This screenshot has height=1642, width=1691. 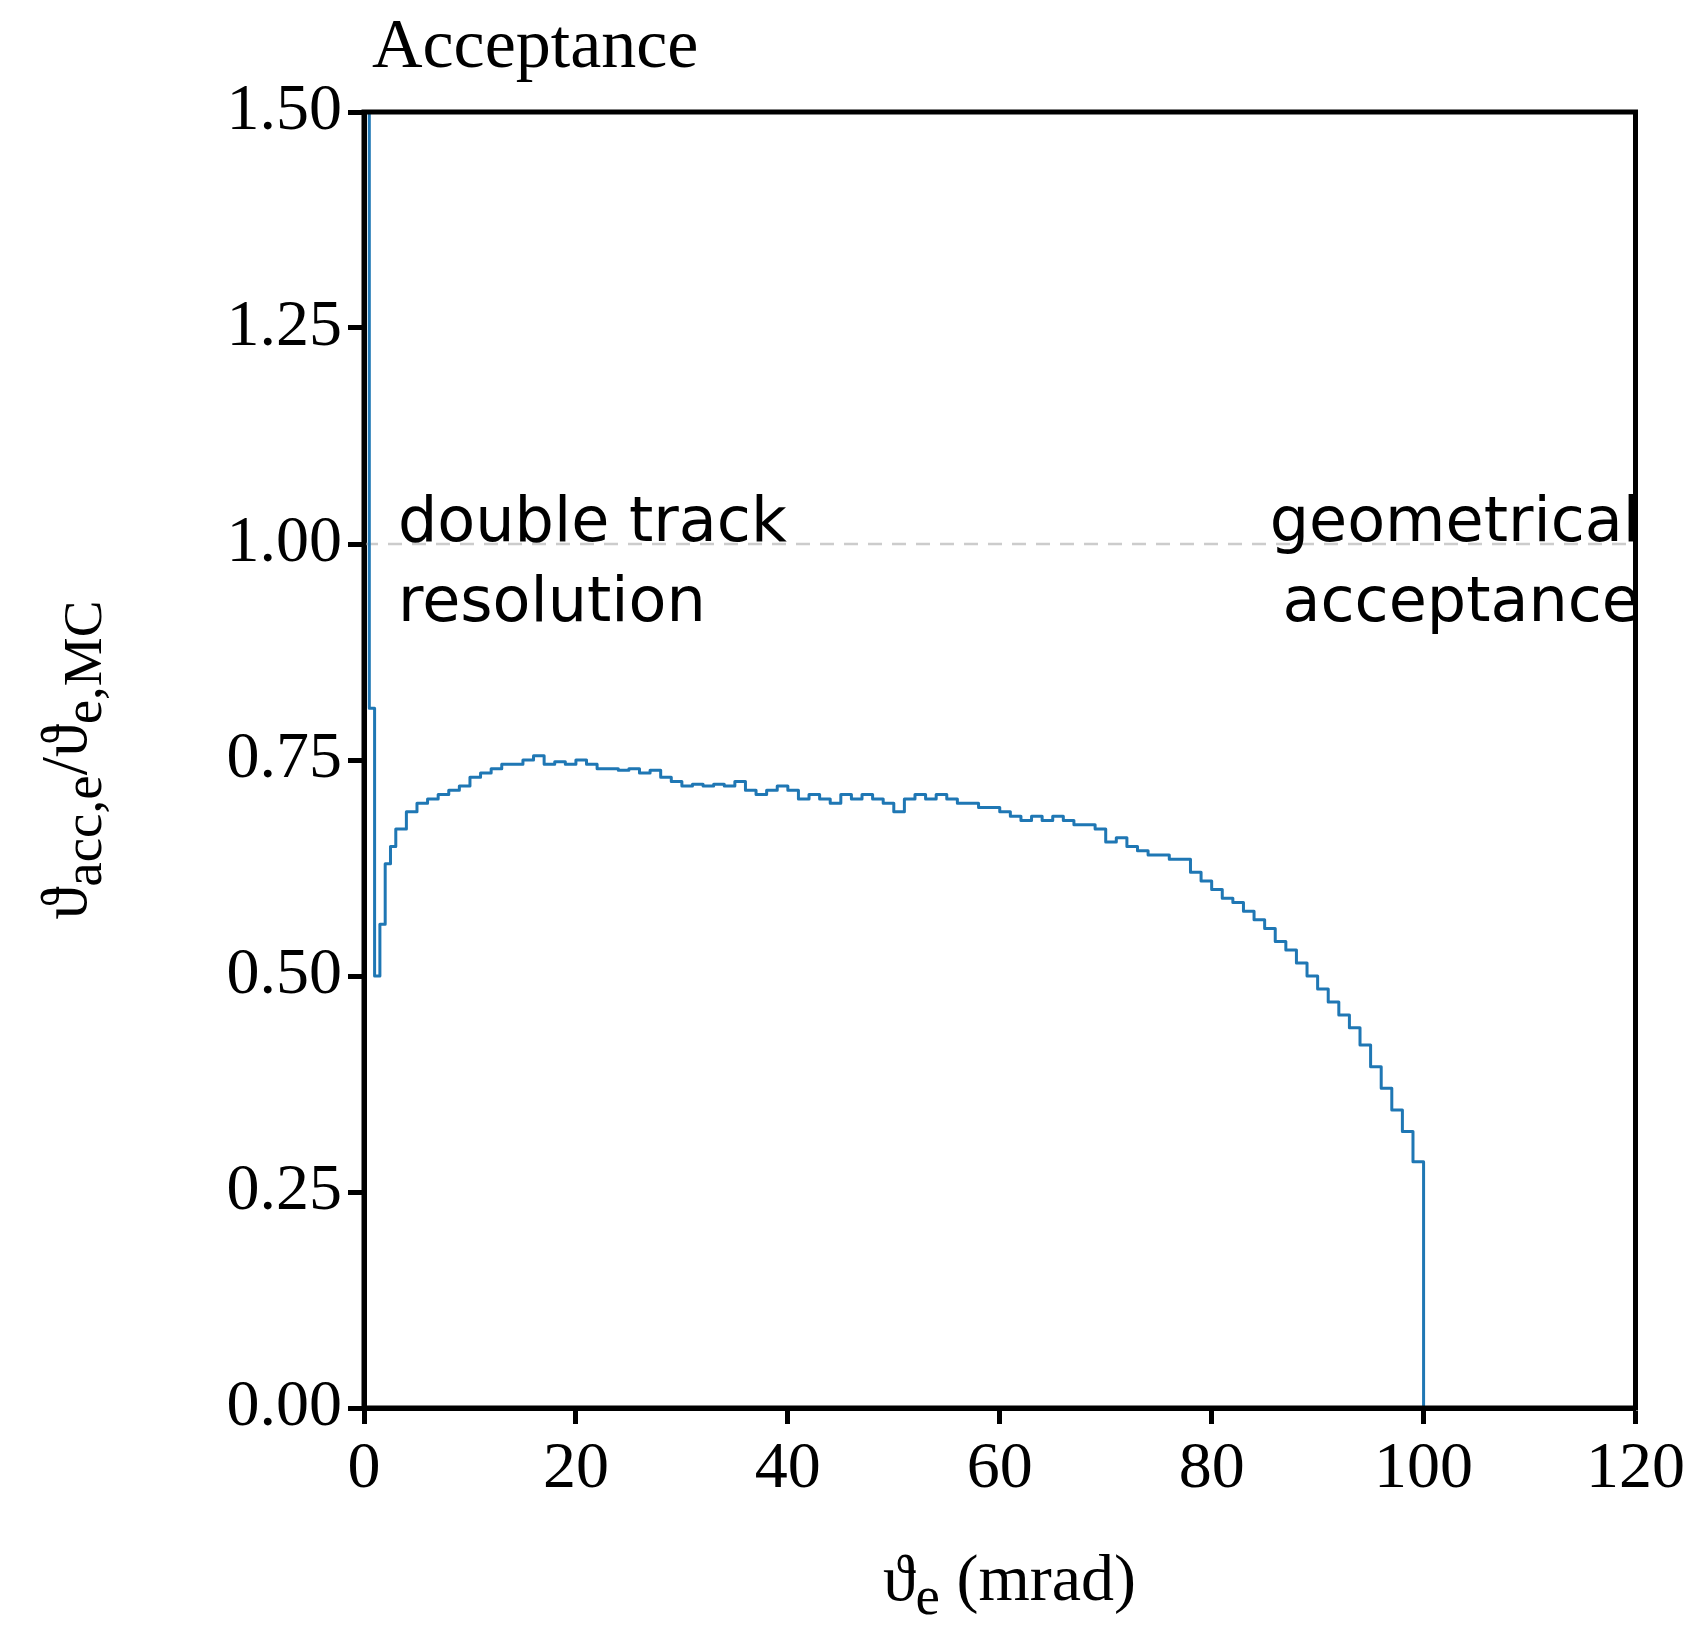 I want to click on x-tick-label: 60, so click(x=999, y=1464).